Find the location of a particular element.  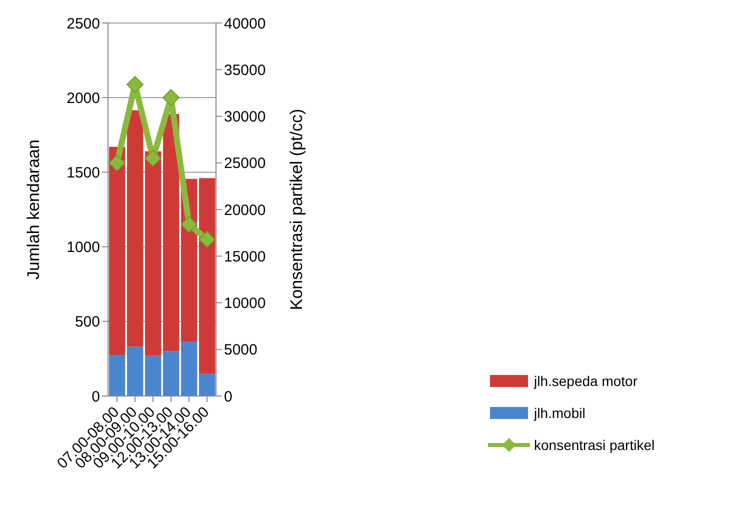

y-tick-label: 1500 is located at coordinates (83, 173).